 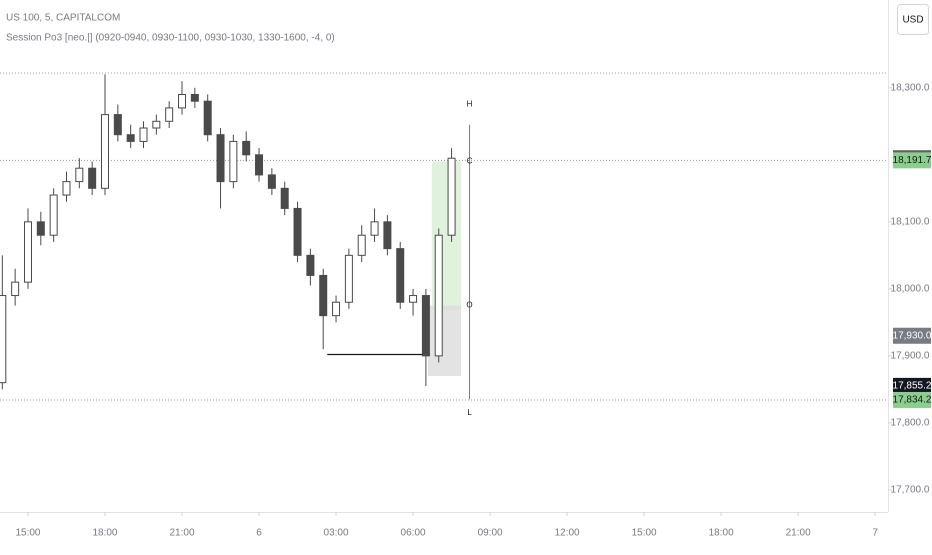 I want to click on po3-marker: C, so click(x=470, y=161).